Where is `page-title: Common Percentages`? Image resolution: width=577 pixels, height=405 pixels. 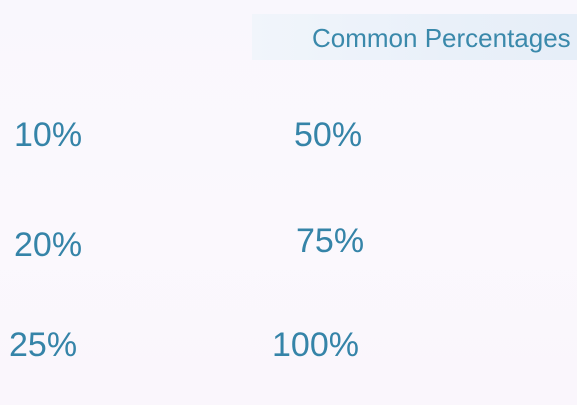
page-title: Common Percentages is located at coordinates (441, 38).